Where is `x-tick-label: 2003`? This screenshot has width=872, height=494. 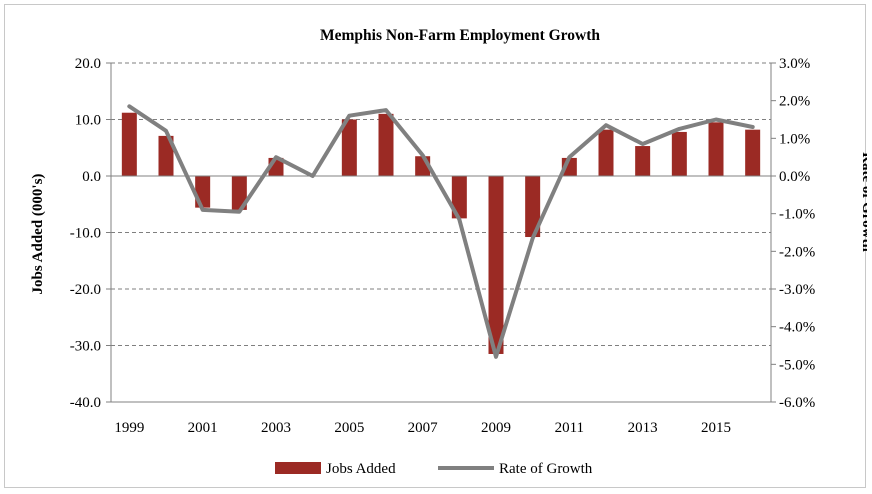
x-tick-label: 2003 is located at coordinates (276, 428).